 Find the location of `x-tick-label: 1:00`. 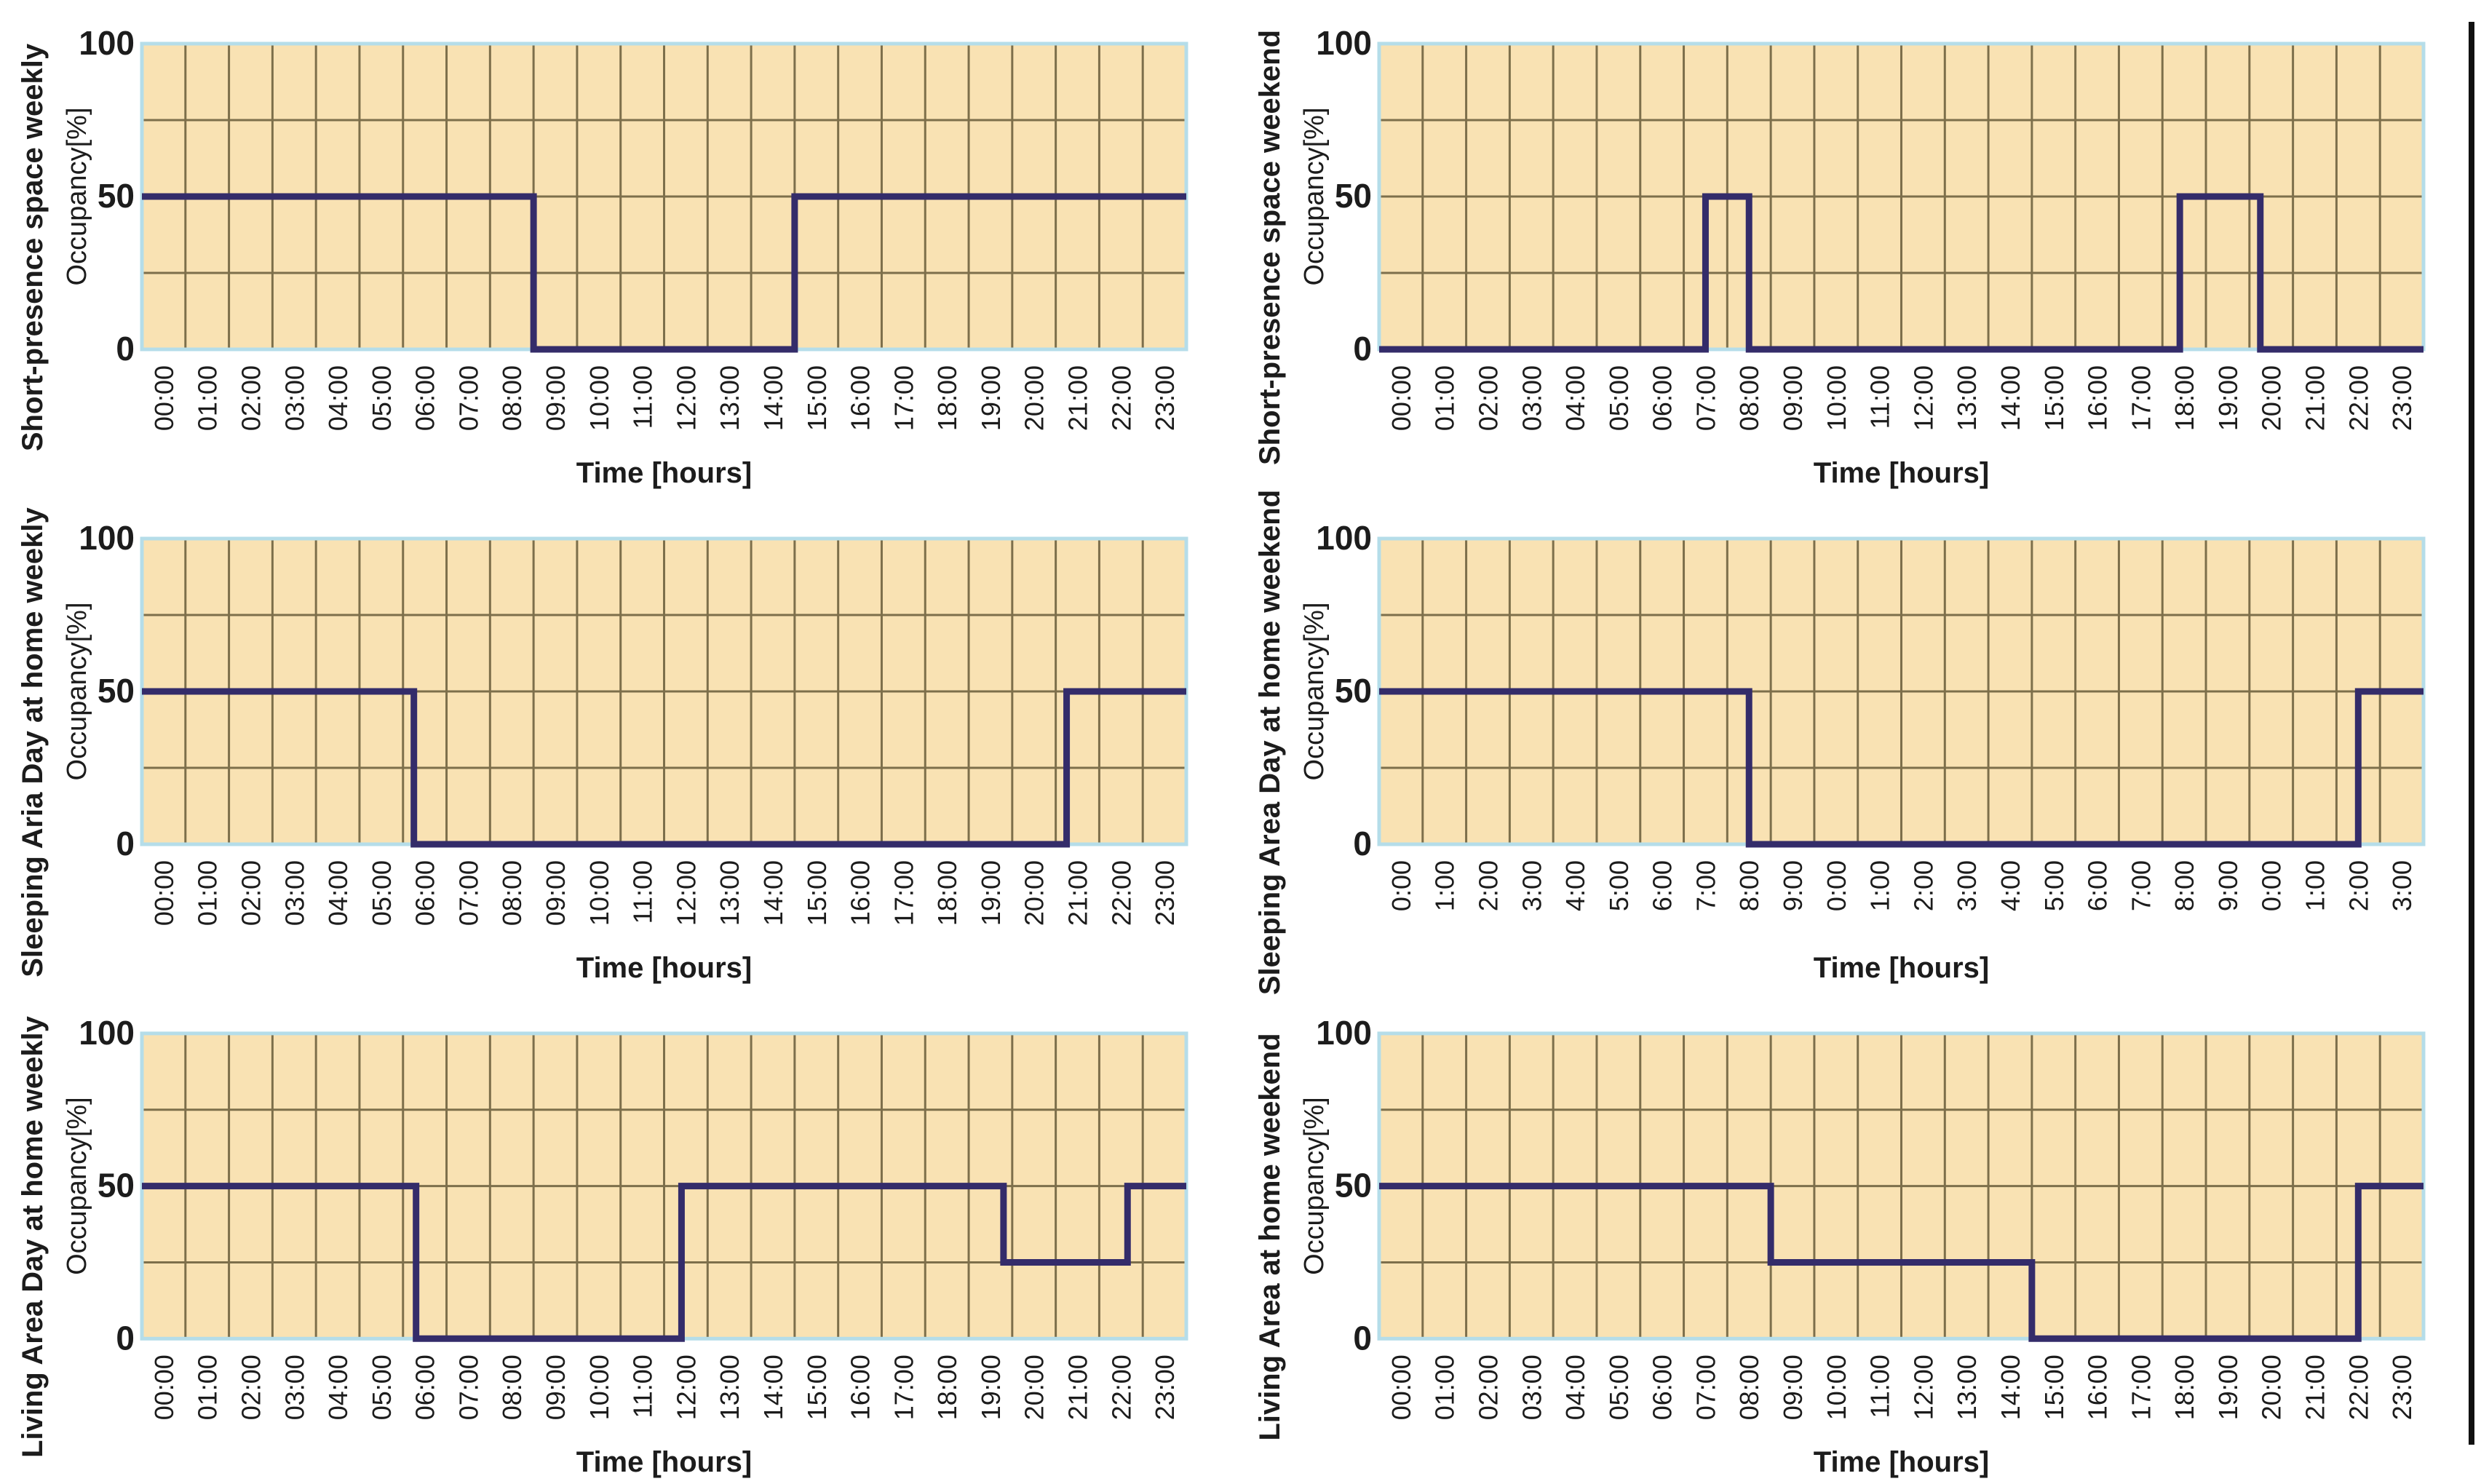

x-tick-label: 1:00 is located at coordinates (1445, 885).